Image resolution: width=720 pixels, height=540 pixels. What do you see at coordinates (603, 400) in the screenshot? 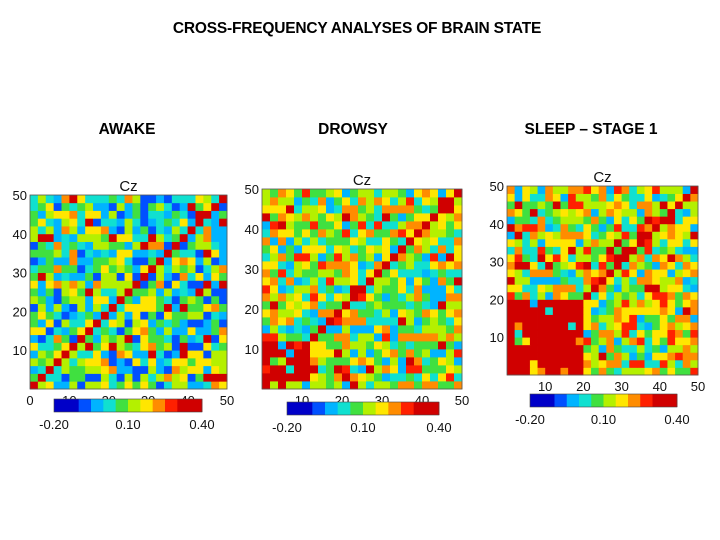
I see `colorbar` at bounding box center [603, 400].